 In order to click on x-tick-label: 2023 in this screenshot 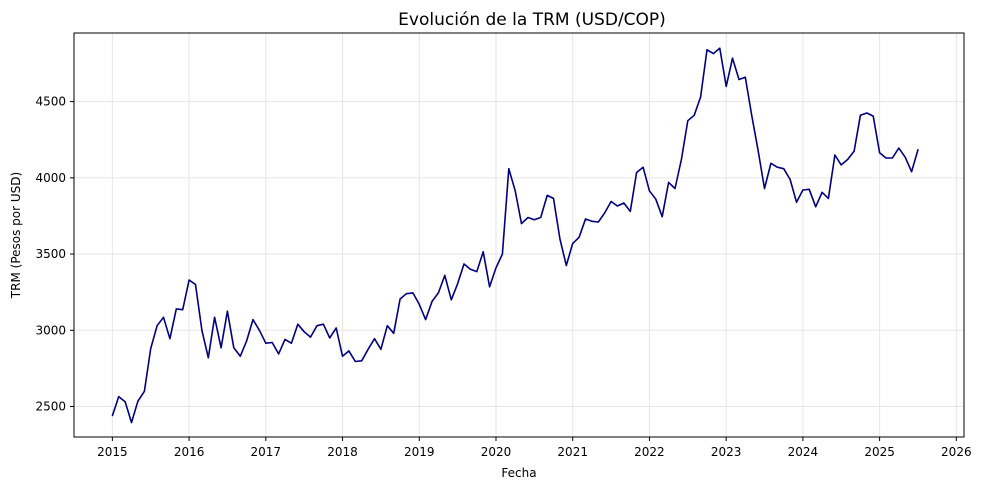, I will do `click(726, 452)`.